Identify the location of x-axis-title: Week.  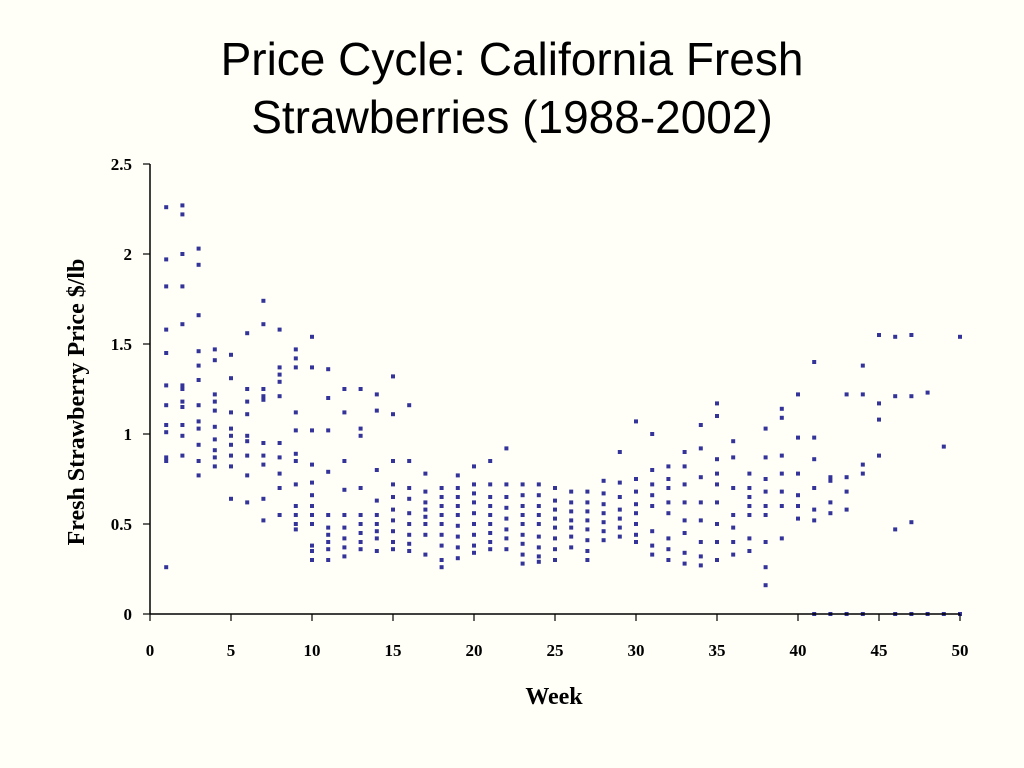
(554, 697).